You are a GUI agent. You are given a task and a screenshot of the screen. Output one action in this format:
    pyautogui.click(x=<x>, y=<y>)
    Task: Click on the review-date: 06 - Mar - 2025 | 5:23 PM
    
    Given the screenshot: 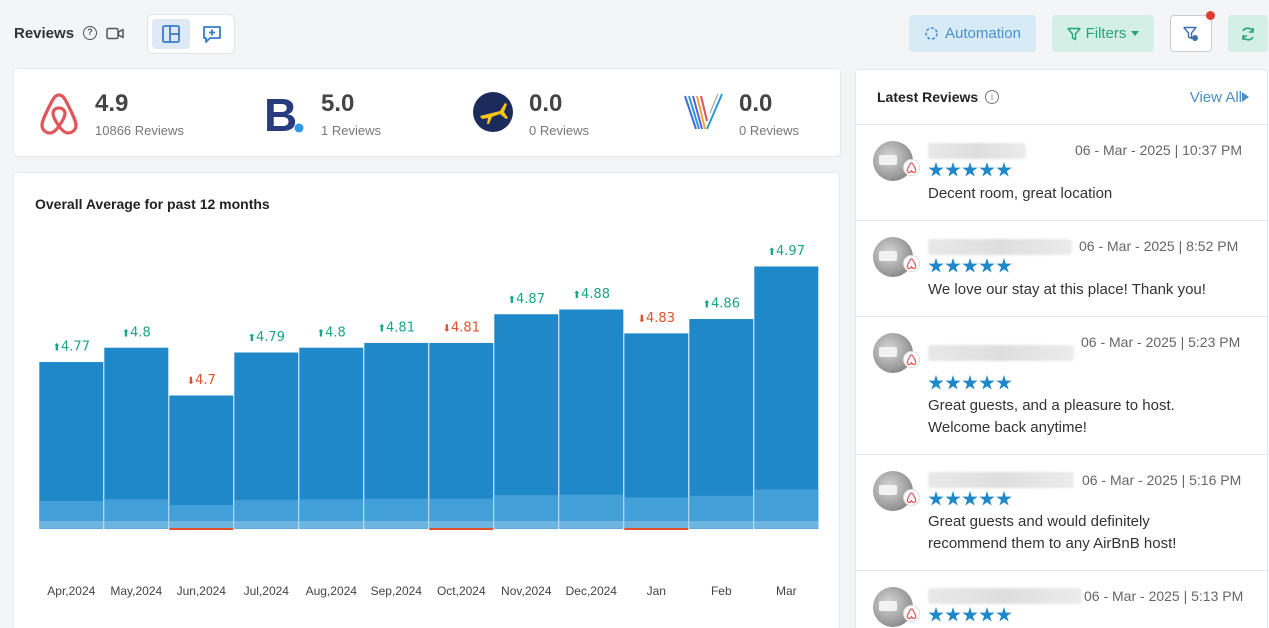 What is the action you would take?
    pyautogui.click(x=1161, y=342)
    